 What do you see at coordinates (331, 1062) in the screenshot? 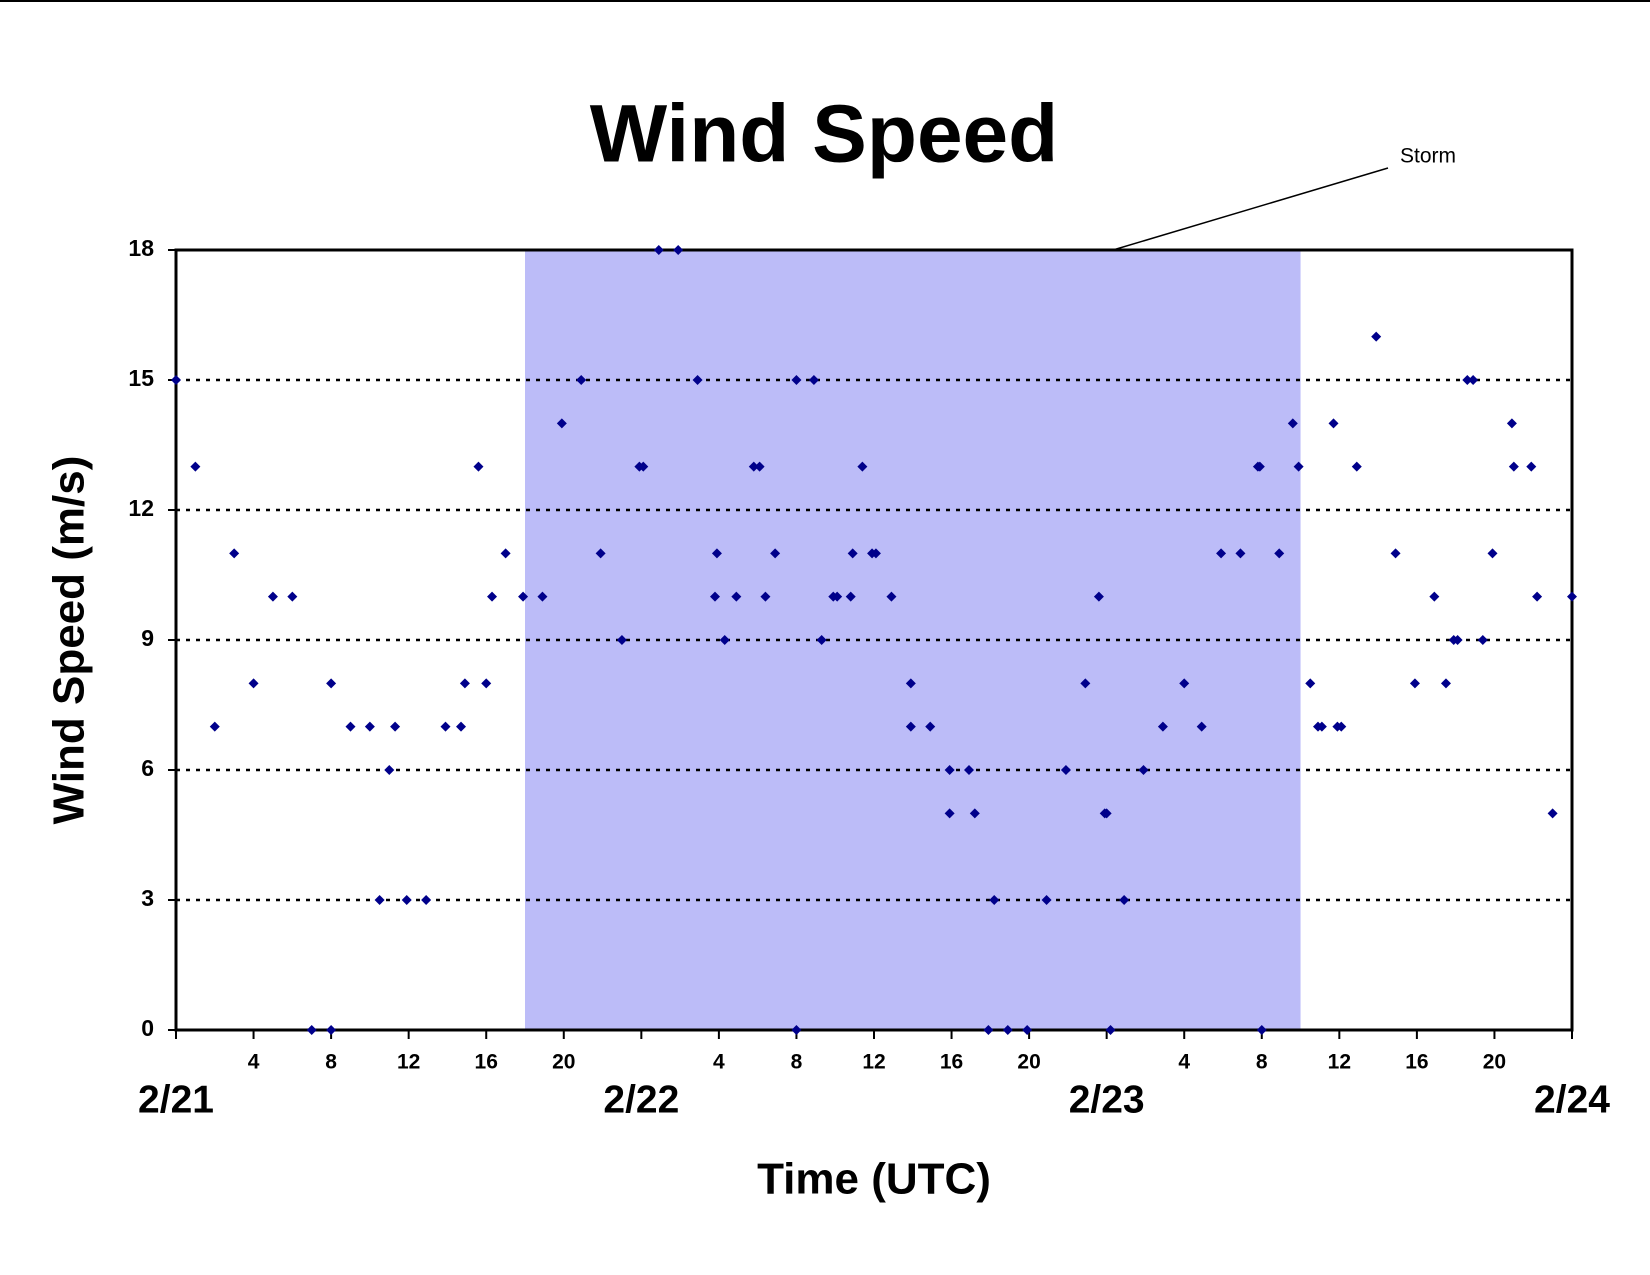
I see `x-tick-label: 8` at bounding box center [331, 1062].